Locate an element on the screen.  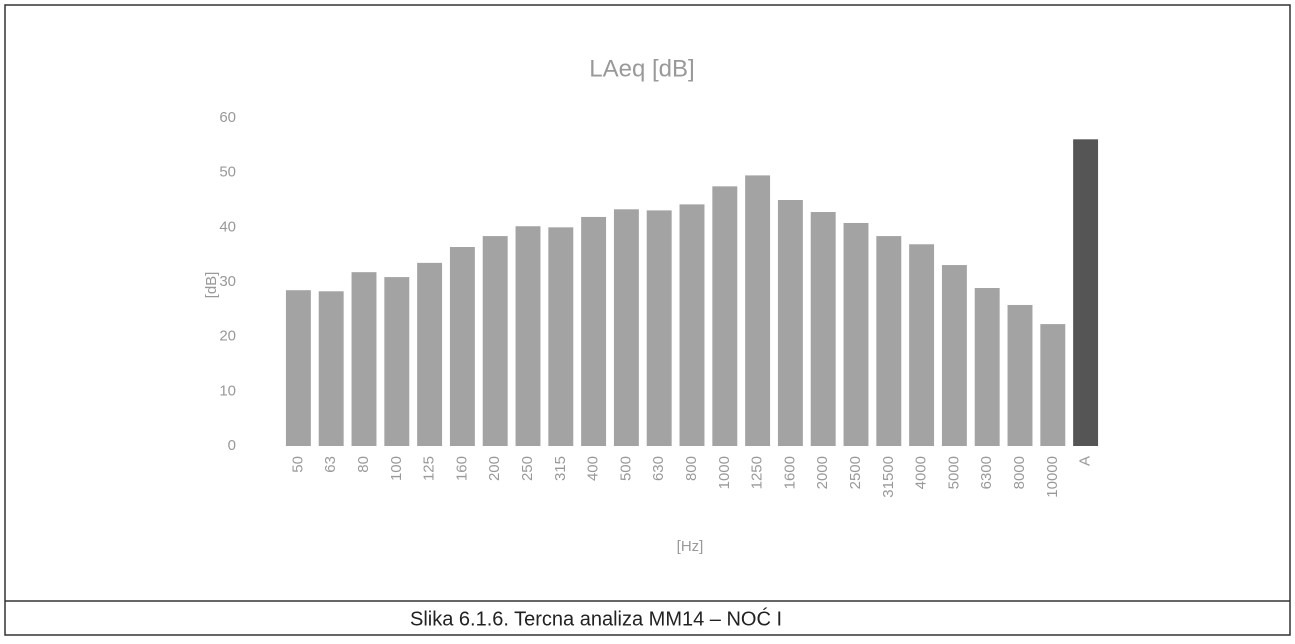
y-tick-label: 0 is located at coordinates (232, 445).